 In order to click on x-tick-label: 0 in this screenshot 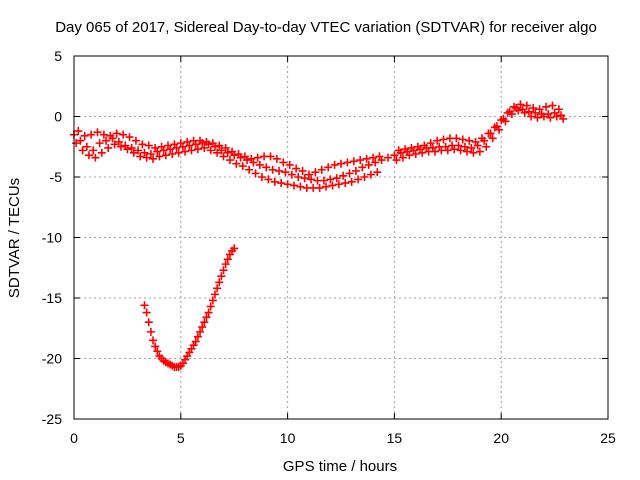, I will do `click(74, 438)`.